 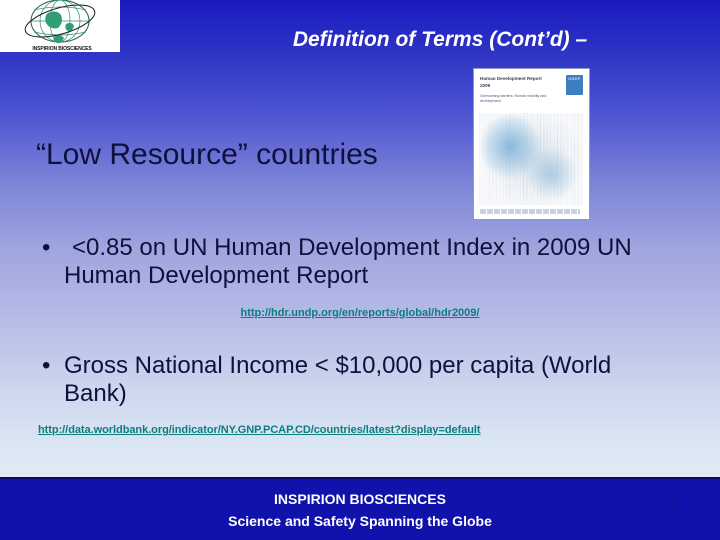 What do you see at coordinates (62, 49) in the screenshot?
I see `logo-caption: INSPIRION BIOSCIENCES` at bounding box center [62, 49].